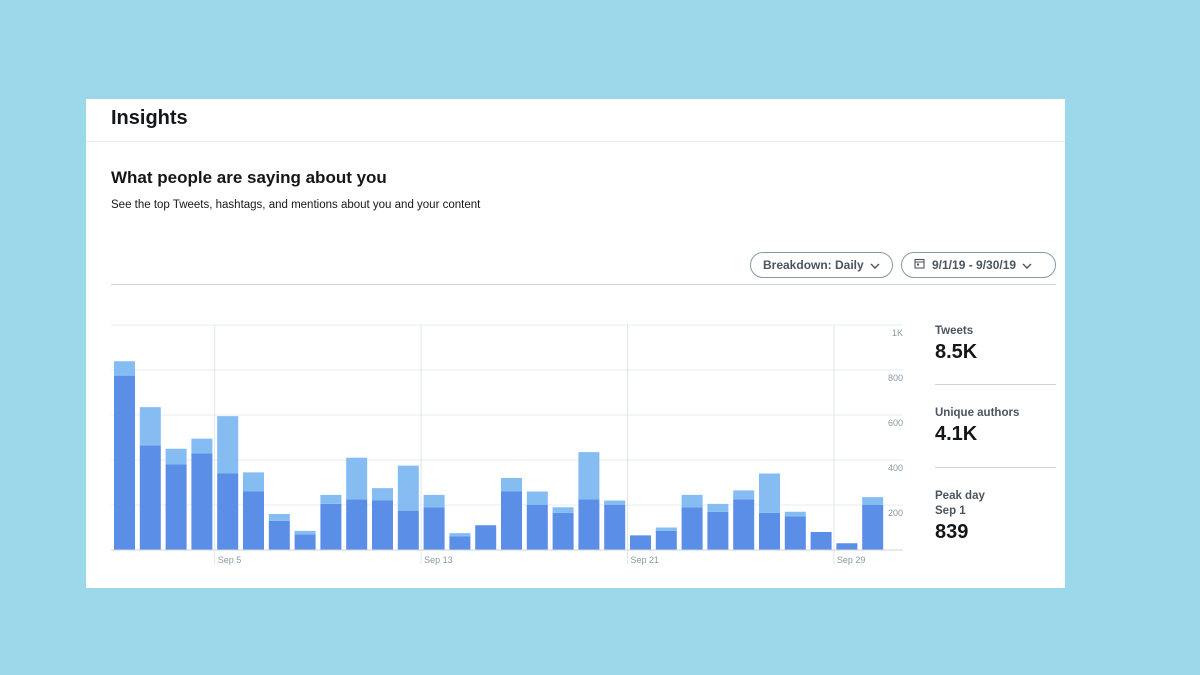  I want to click on date-range-label: 9/1/19 - 9/30/19, so click(974, 265).